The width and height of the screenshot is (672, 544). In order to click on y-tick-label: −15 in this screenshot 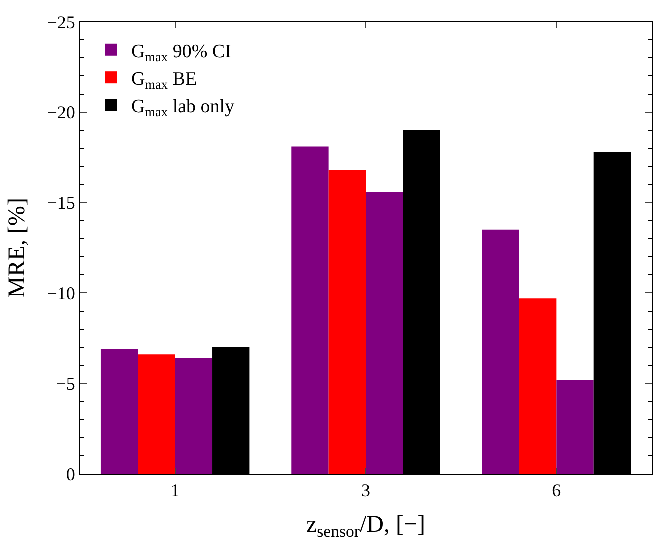, I will do `click(61, 203)`.